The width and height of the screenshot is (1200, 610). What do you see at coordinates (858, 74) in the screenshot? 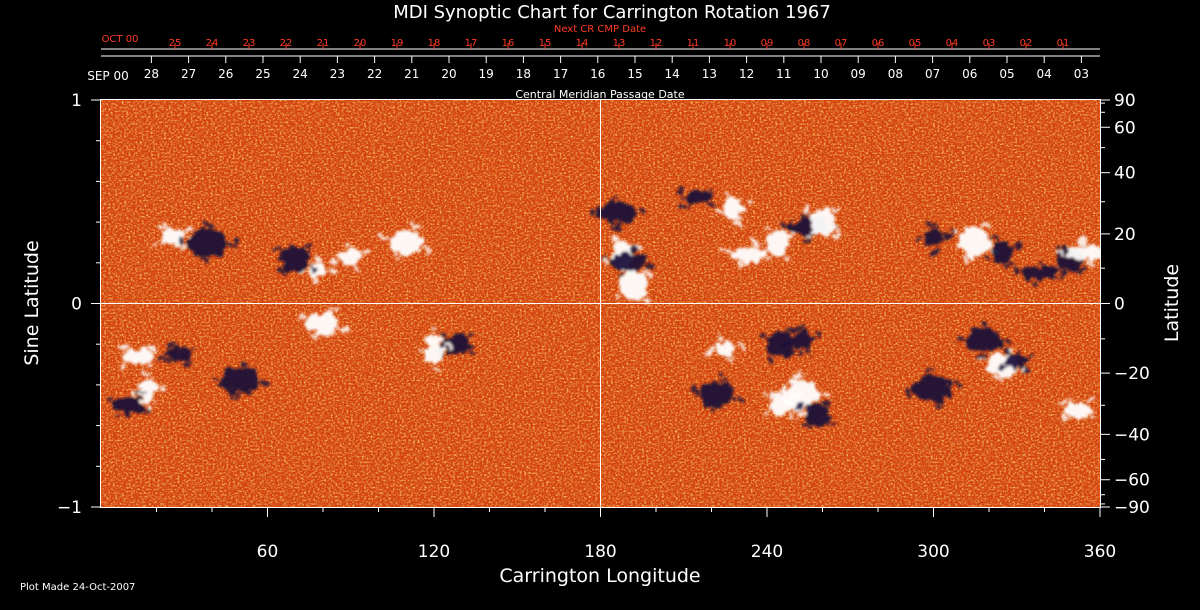
I see `cmp-date-label: 09` at bounding box center [858, 74].